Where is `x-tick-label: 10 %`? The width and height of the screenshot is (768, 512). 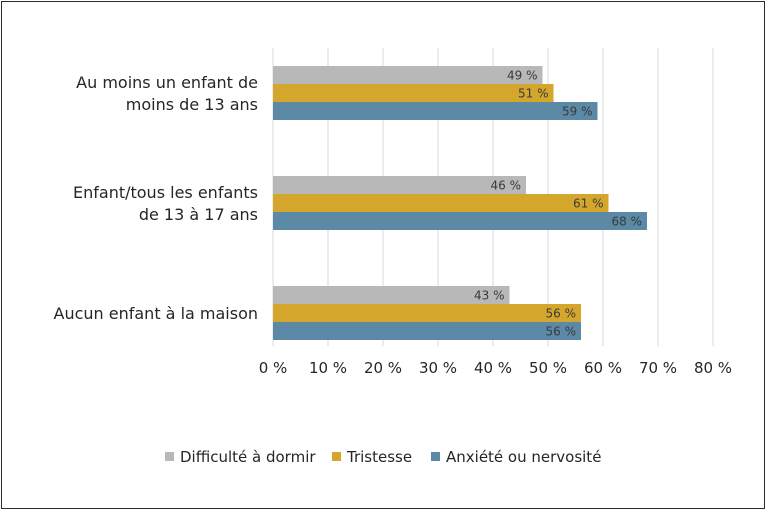
x-tick-label: 10 % is located at coordinates (328, 368).